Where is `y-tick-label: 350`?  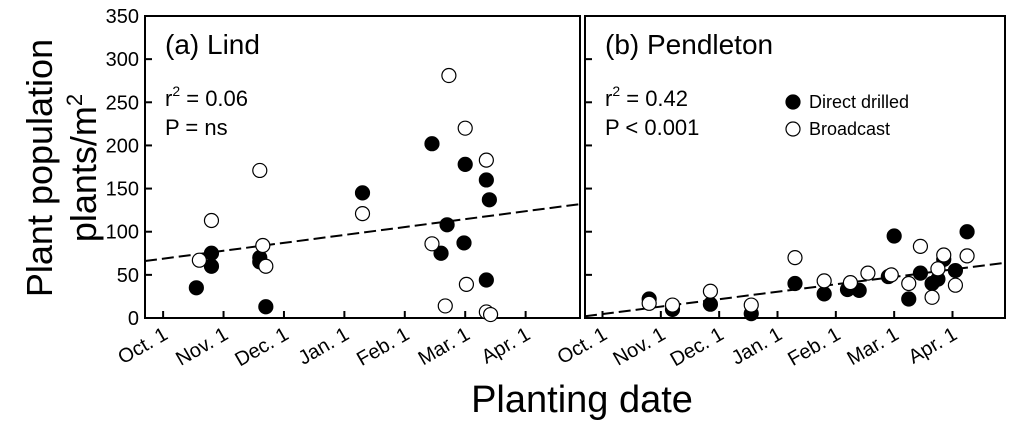
y-tick-label: 350 is located at coordinates (122, 17).